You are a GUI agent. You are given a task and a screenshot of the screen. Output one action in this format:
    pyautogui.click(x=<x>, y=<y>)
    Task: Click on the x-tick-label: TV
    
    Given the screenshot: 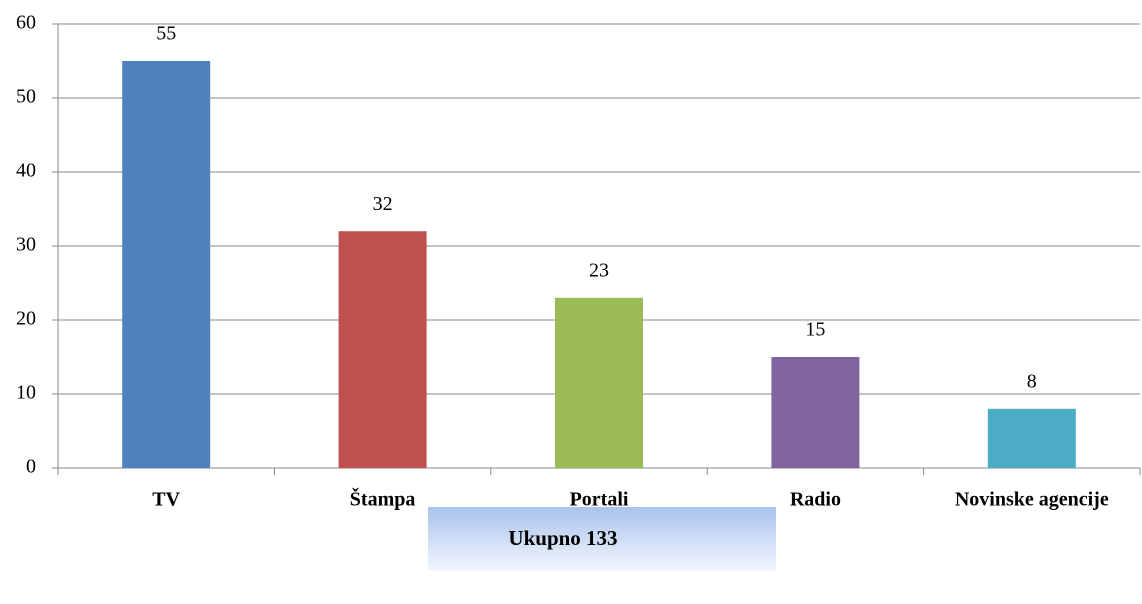 What is the action you would take?
    pyautogui.click(x=166, y=500)
    